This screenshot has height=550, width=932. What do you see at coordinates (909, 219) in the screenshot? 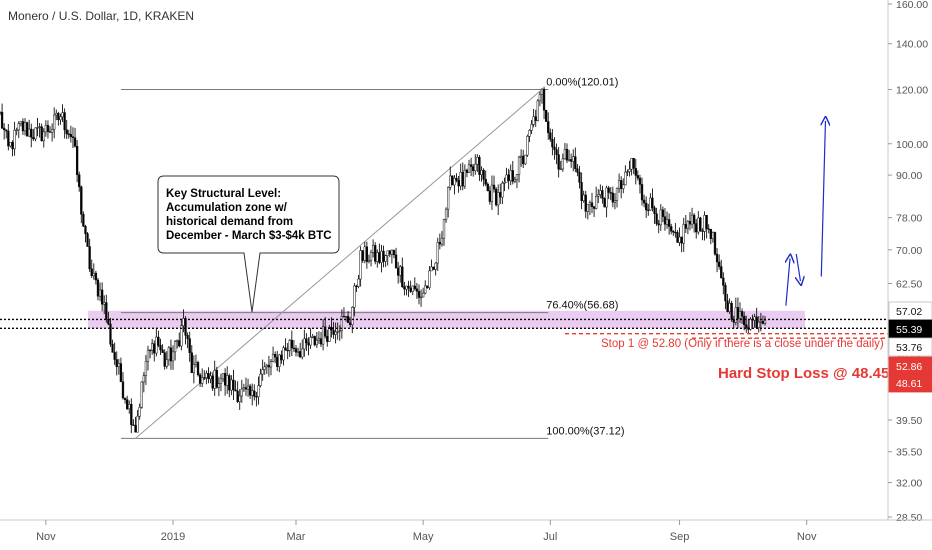
I see `y-tick-label: 78.00` at bounding box center [909, 219].